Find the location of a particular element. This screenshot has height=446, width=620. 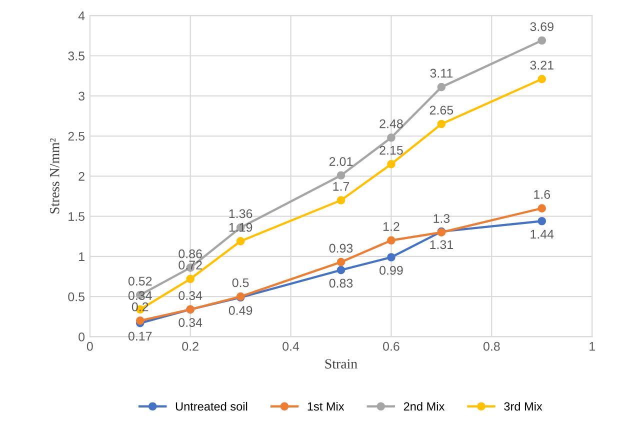

data-label: 0.2 is located at coordinates (140, 307).